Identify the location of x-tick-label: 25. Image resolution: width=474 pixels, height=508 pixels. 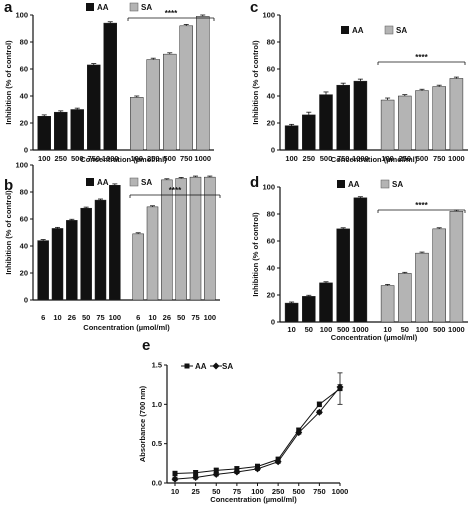
(195, 491).